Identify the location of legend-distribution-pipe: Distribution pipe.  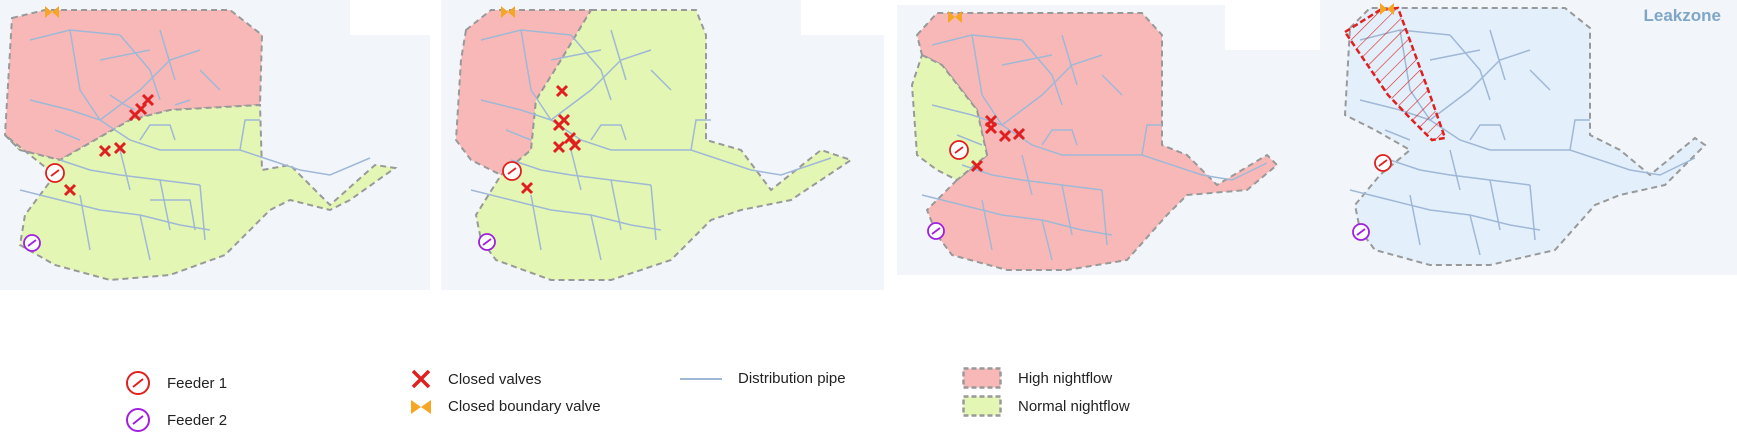
(763, 378).